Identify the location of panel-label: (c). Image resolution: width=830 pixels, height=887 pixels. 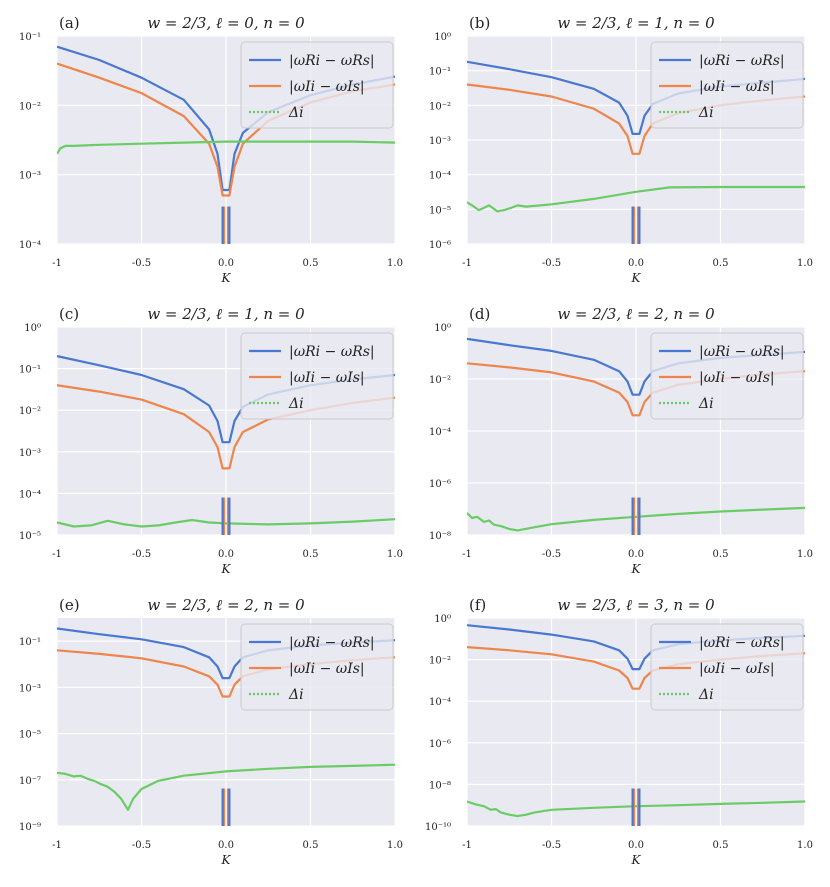
(69, 314).